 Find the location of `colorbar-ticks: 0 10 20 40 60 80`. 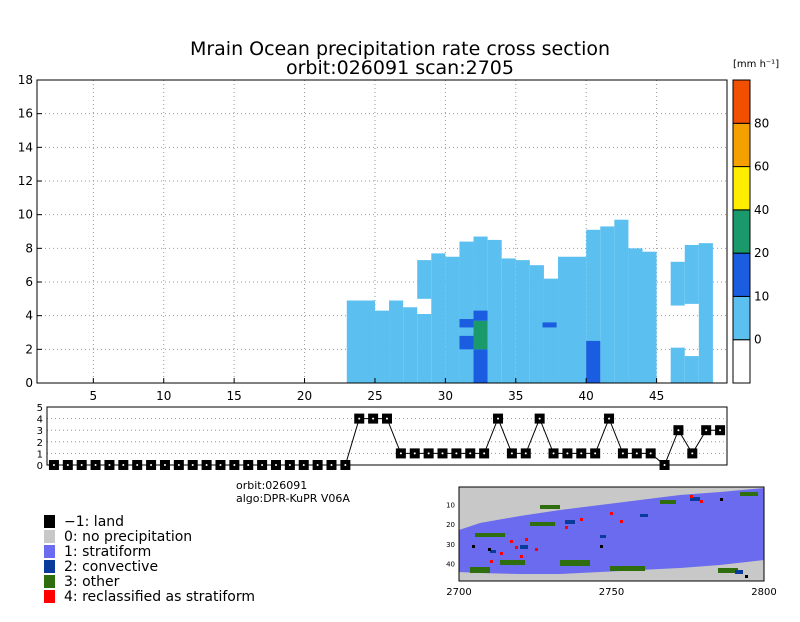

colorbar-ticks: 0 10 20 40 60 80 is located at coordinates (761, 231).